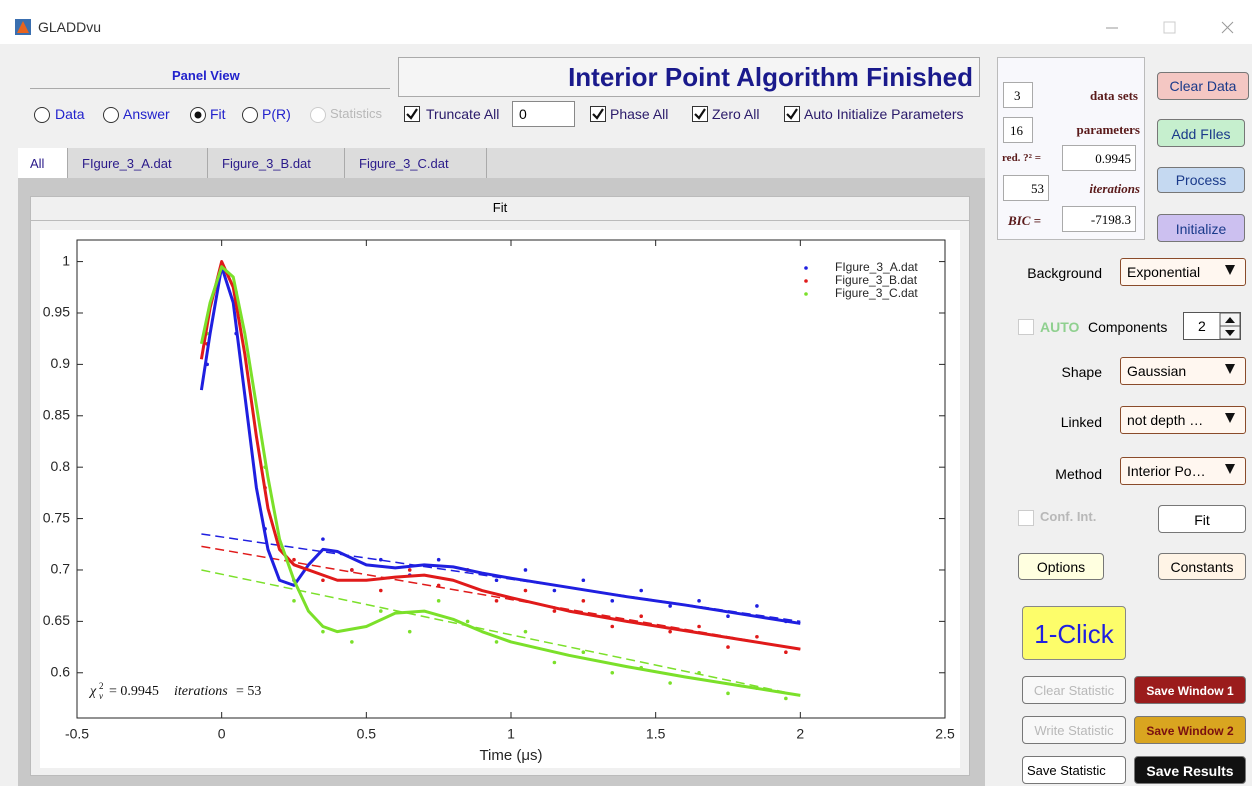 The height and width of the screenshot is (786, 1252). What do you see at coordinates (884, 114) in the screenshot?
I see `checkbox-label: Auto Initialize Parameters` at bounding box center [884, 114].